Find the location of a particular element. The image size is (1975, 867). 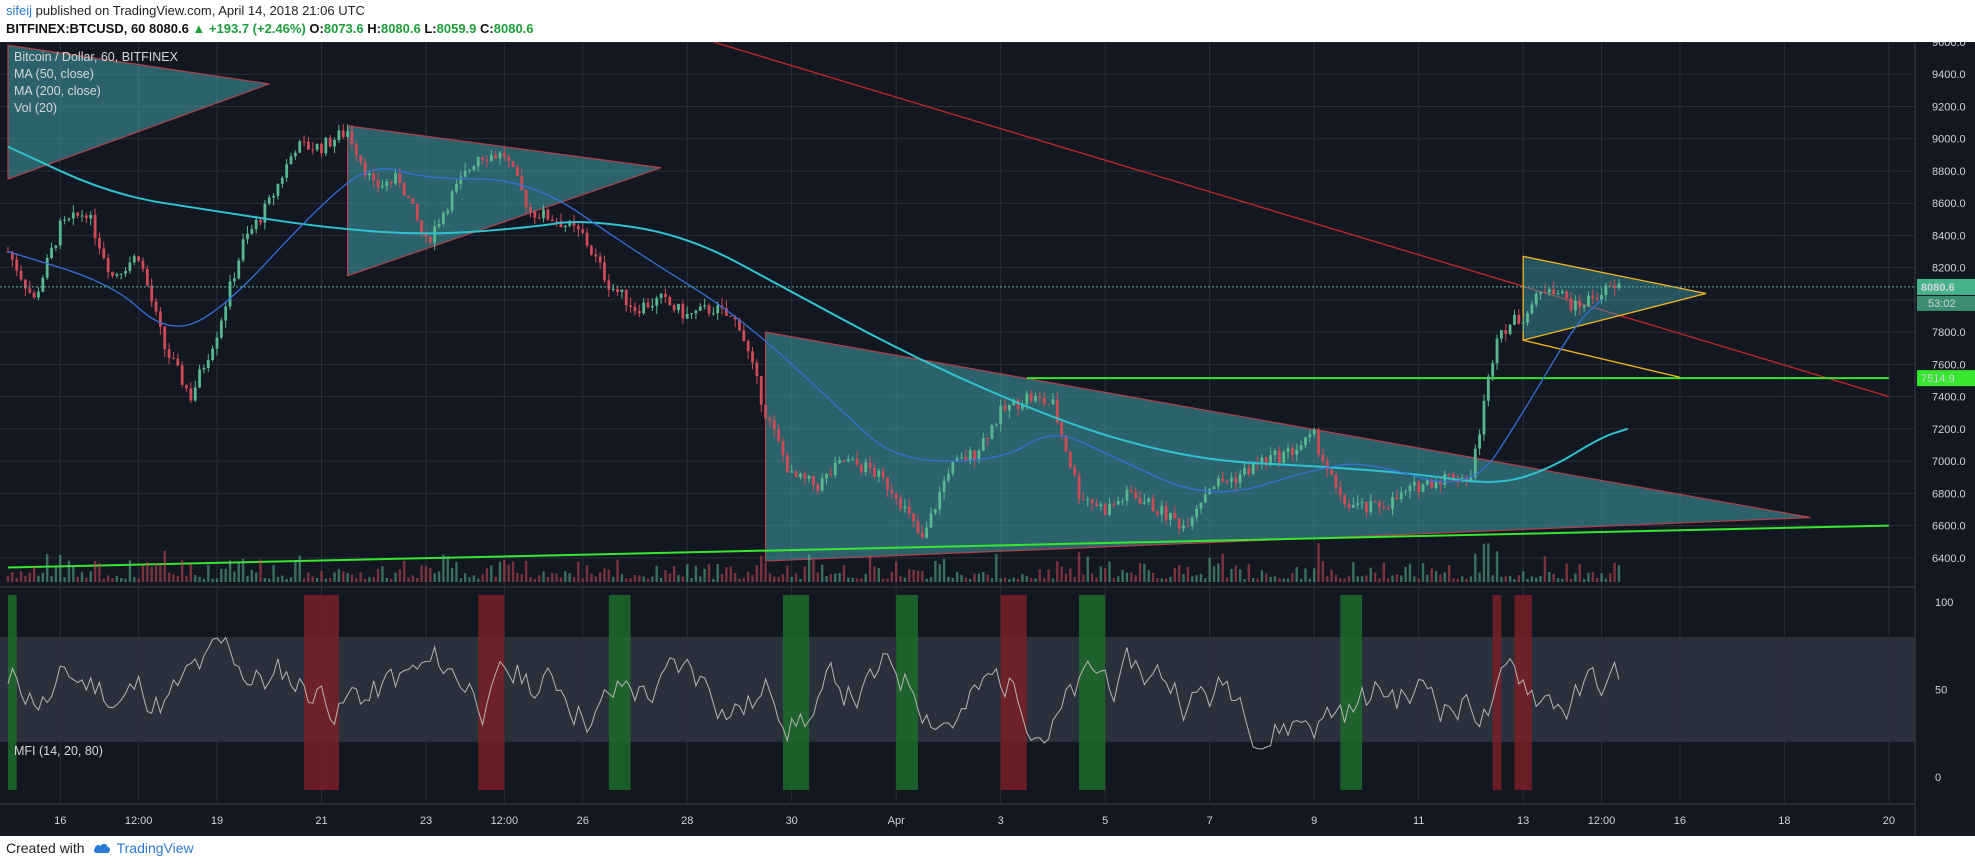

legend-ma200: MA (200, close) is located at coordinates (57, 91).